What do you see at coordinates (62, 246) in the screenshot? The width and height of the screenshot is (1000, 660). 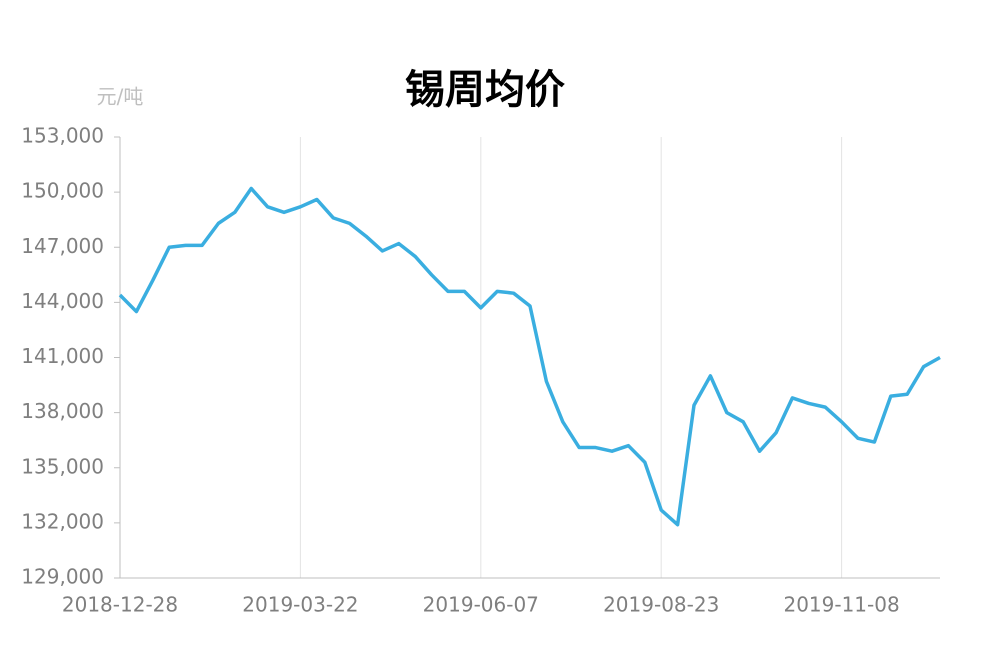 I see `y-tick-label: 147,000` at bounding box center [62, 246].